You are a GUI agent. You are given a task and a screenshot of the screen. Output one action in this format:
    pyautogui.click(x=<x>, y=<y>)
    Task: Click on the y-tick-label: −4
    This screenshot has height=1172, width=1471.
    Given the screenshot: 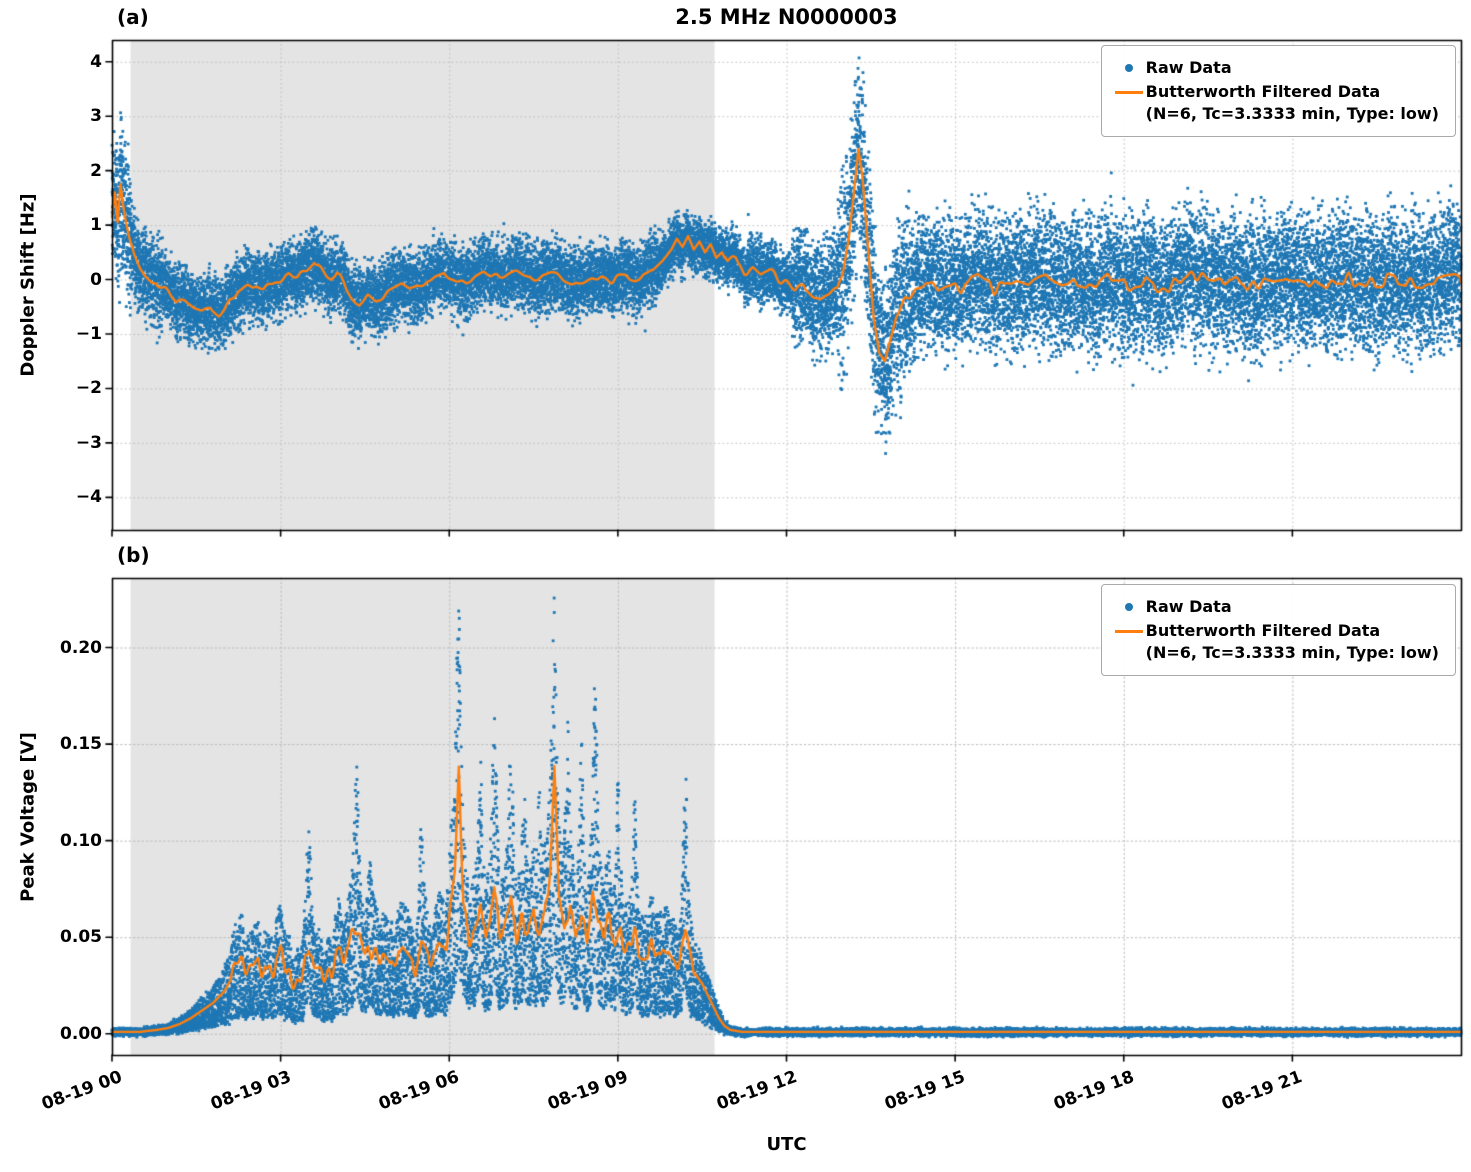 What is the action you would take?
    pyautogui.click(x=88, y=497)
    